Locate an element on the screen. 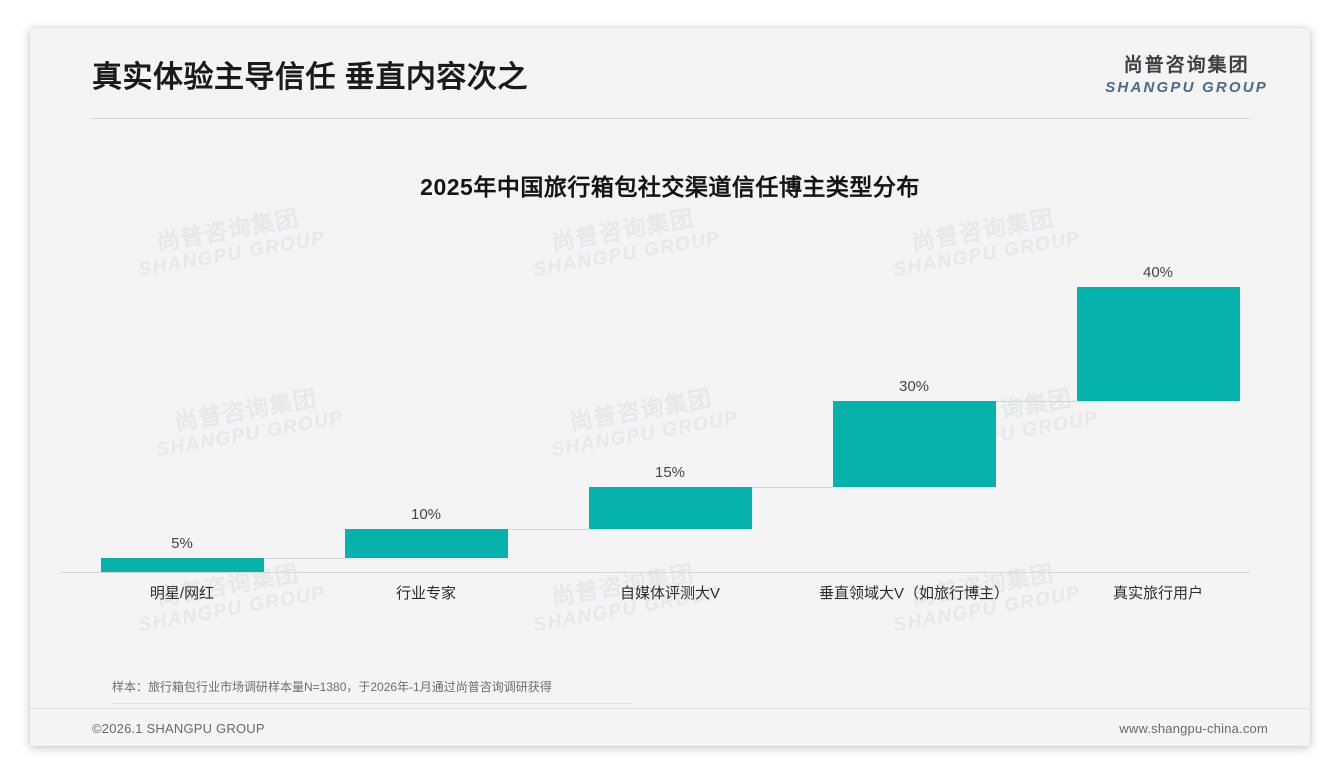  logo-english-text: SHANGPU GROUP is located at coordinates (1186, 87).